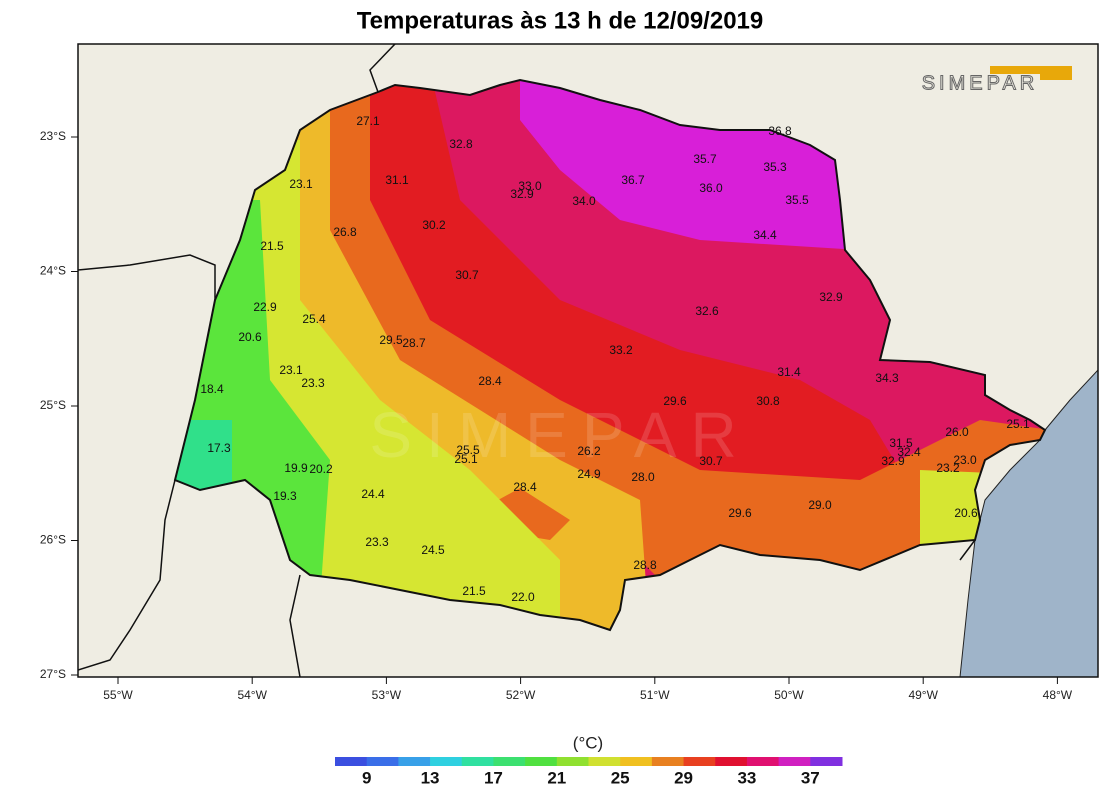 Image resolution: width=1110 pixels, height=794 pixels. What do you see at coordinates (1031, 73) in the screenshot?
I see `logo-mark` at bounding box center [1031, 73].